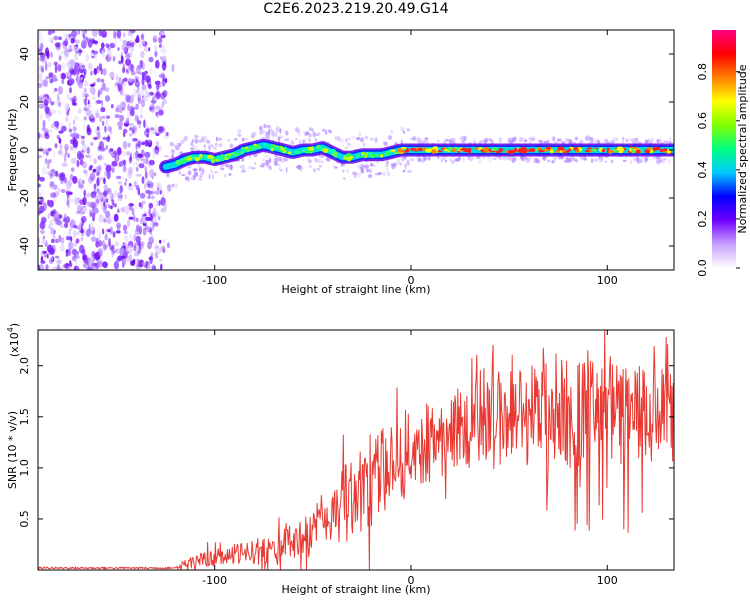  Describe the element at coordinates (355, 589) in the screenshot. I see `snr-x-axis-label: Height of straight line (km)` at that location.